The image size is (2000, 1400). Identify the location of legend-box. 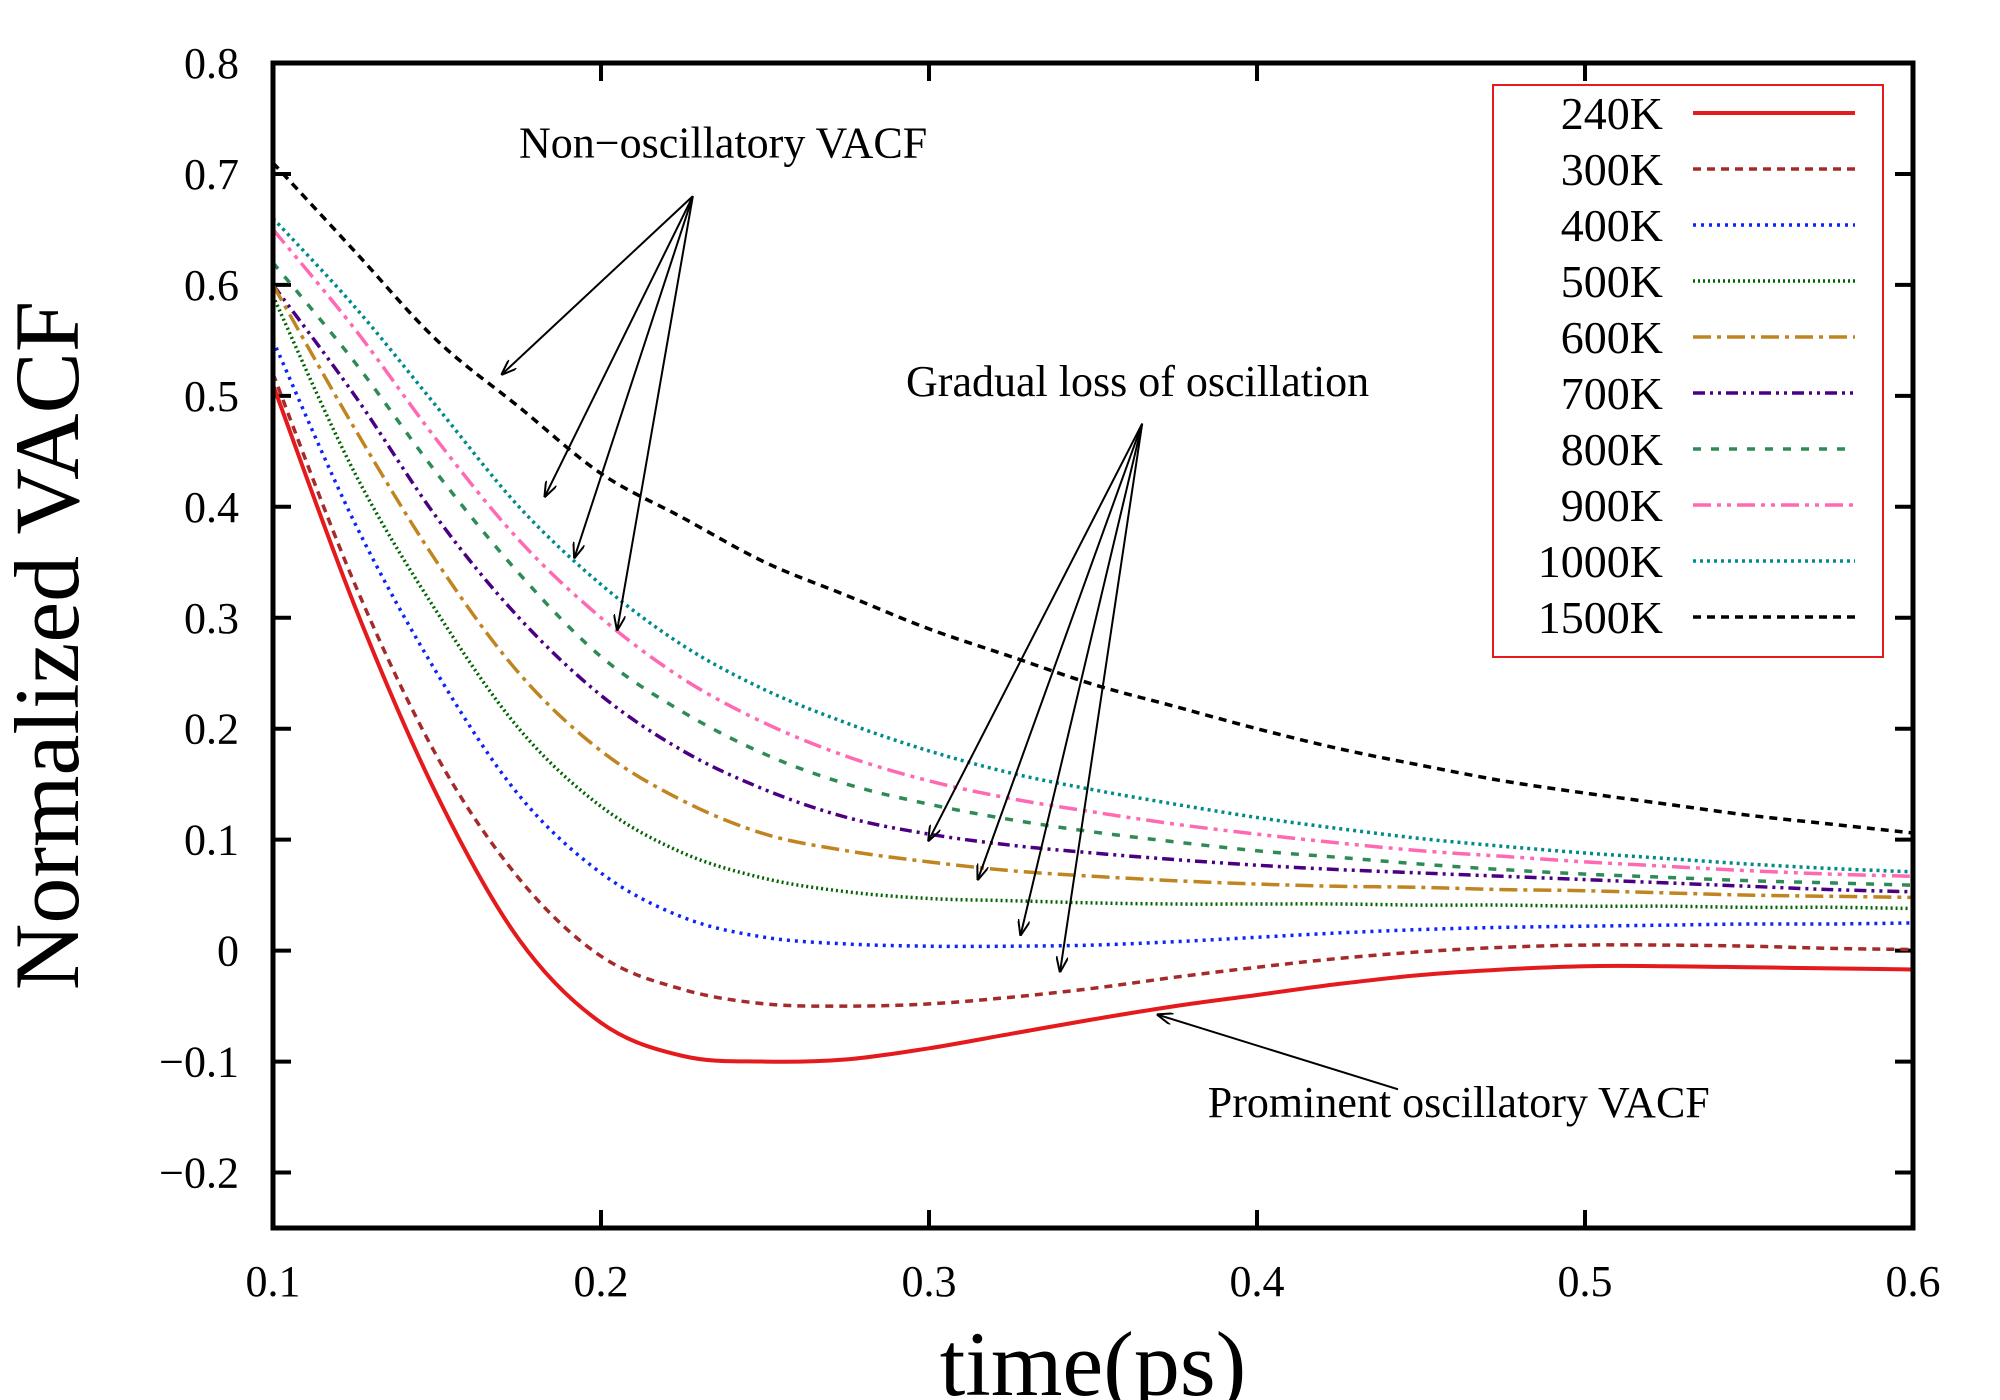
(1688, 371).